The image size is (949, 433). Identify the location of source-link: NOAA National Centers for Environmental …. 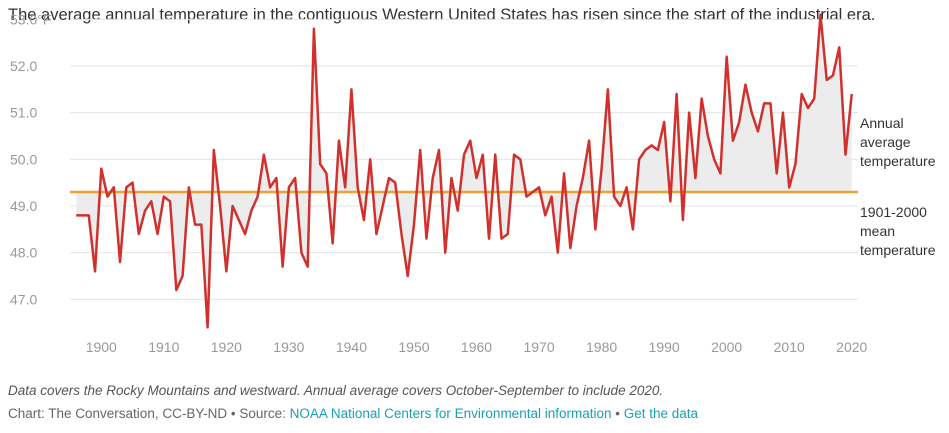
(450, 413).